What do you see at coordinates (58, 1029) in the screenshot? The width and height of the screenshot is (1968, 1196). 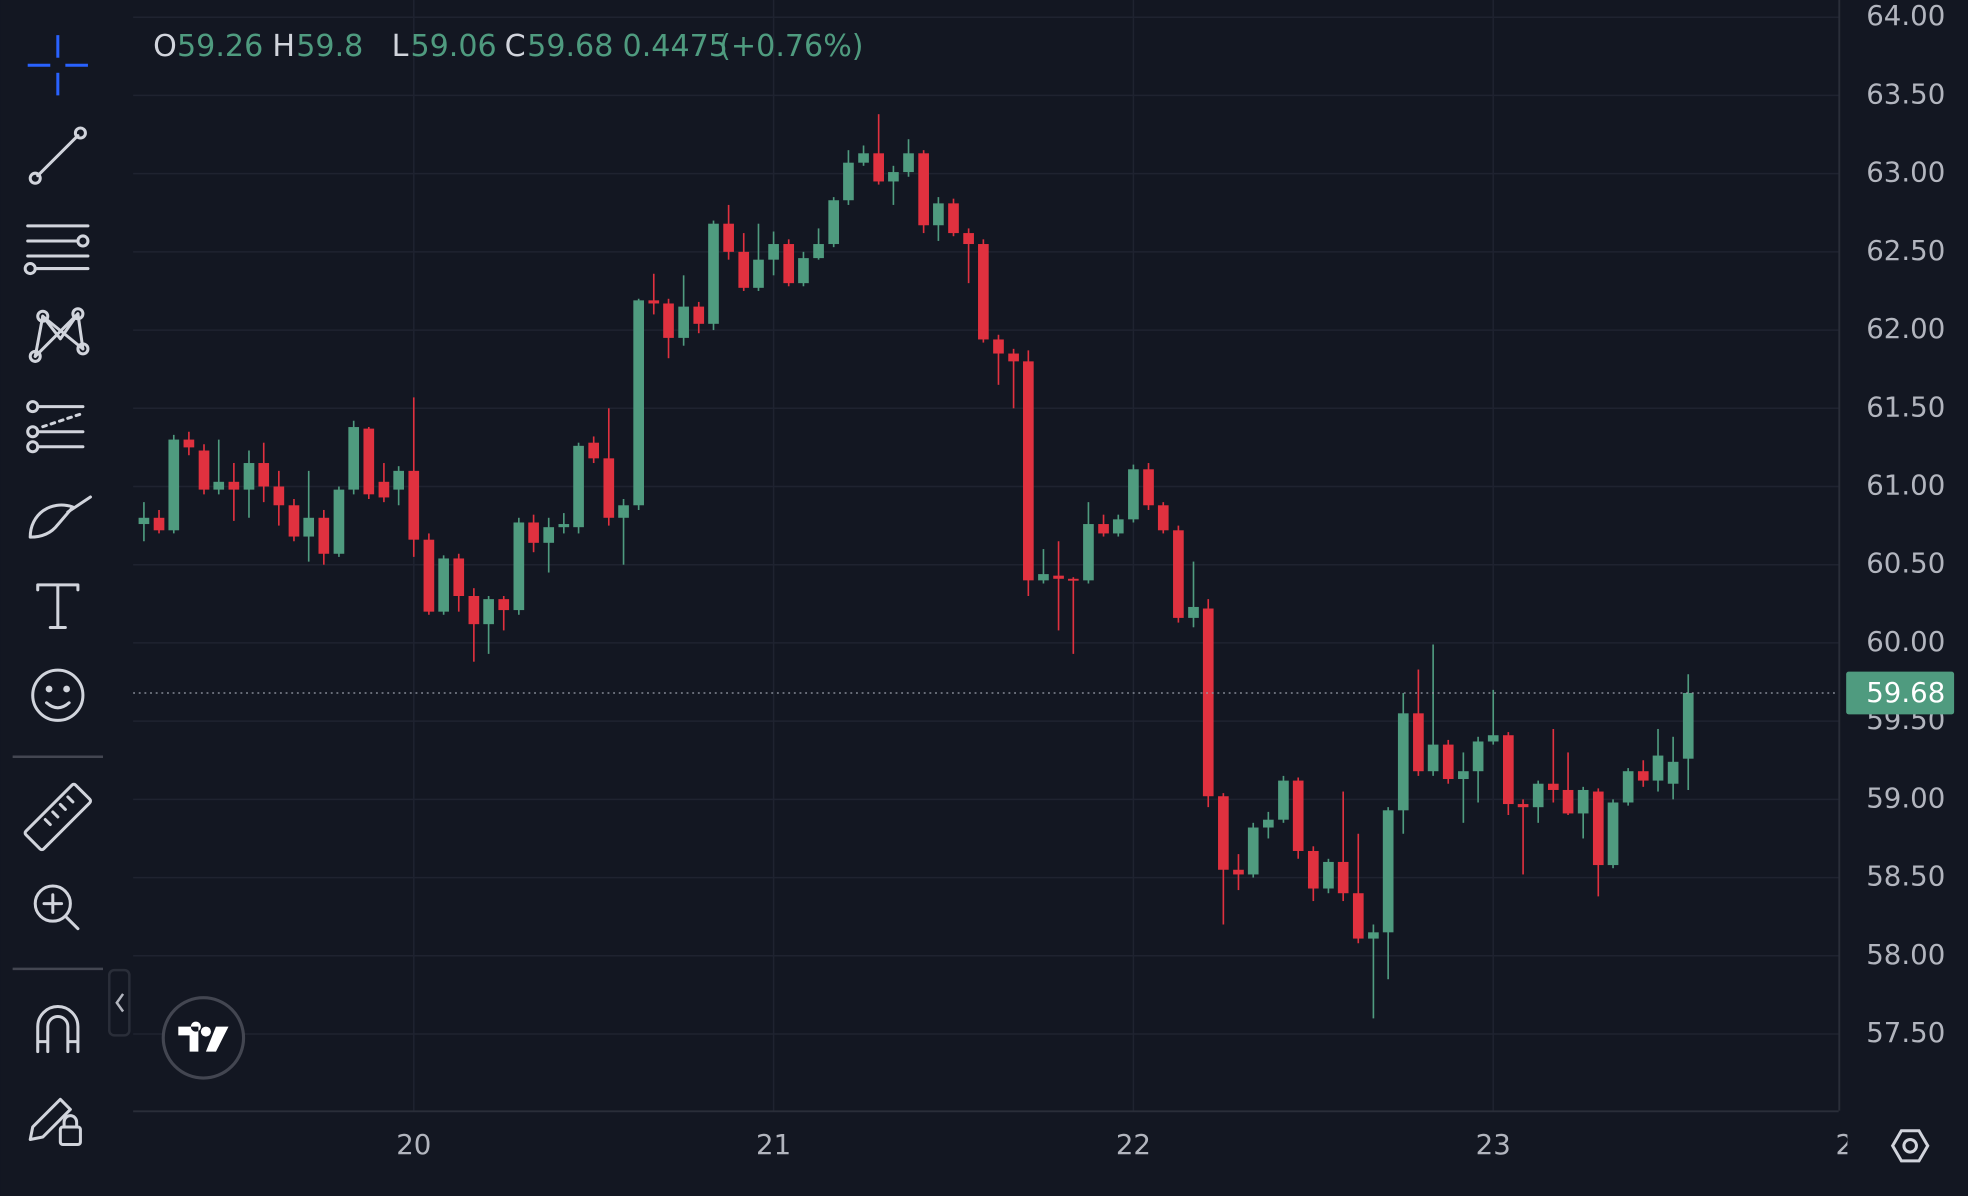 I see `magnet-tool` at bounding box center [58, 1029].